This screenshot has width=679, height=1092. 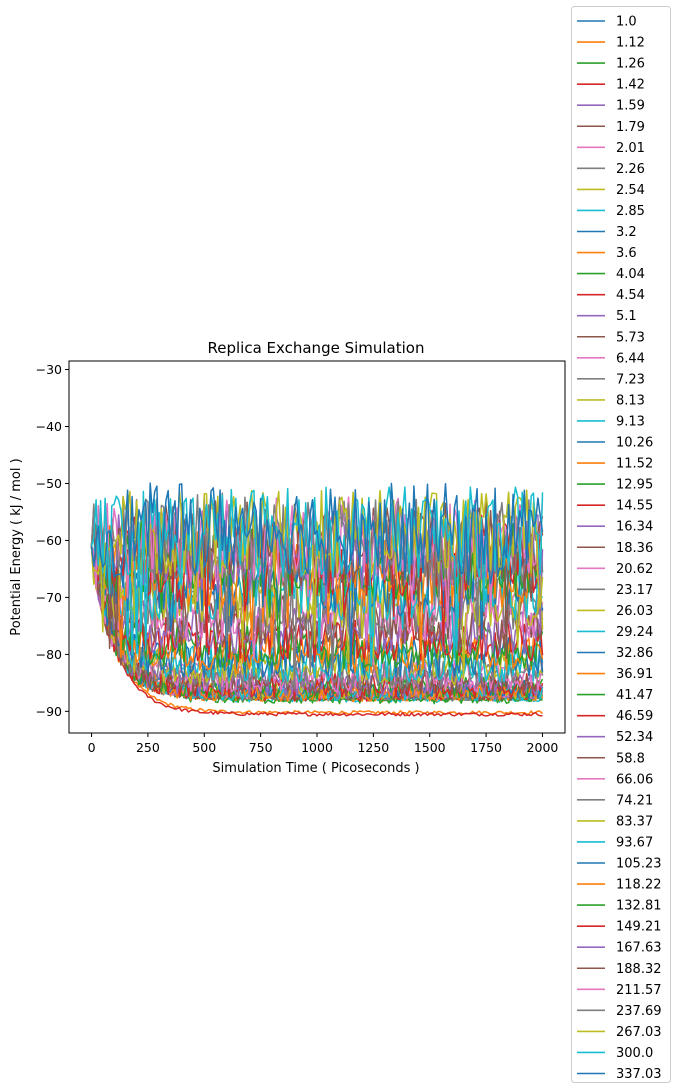 What do you see at coordinates (634, 674) in the screenshot?
I see `legend-label: 36.91` at bounding box center [634, 674].